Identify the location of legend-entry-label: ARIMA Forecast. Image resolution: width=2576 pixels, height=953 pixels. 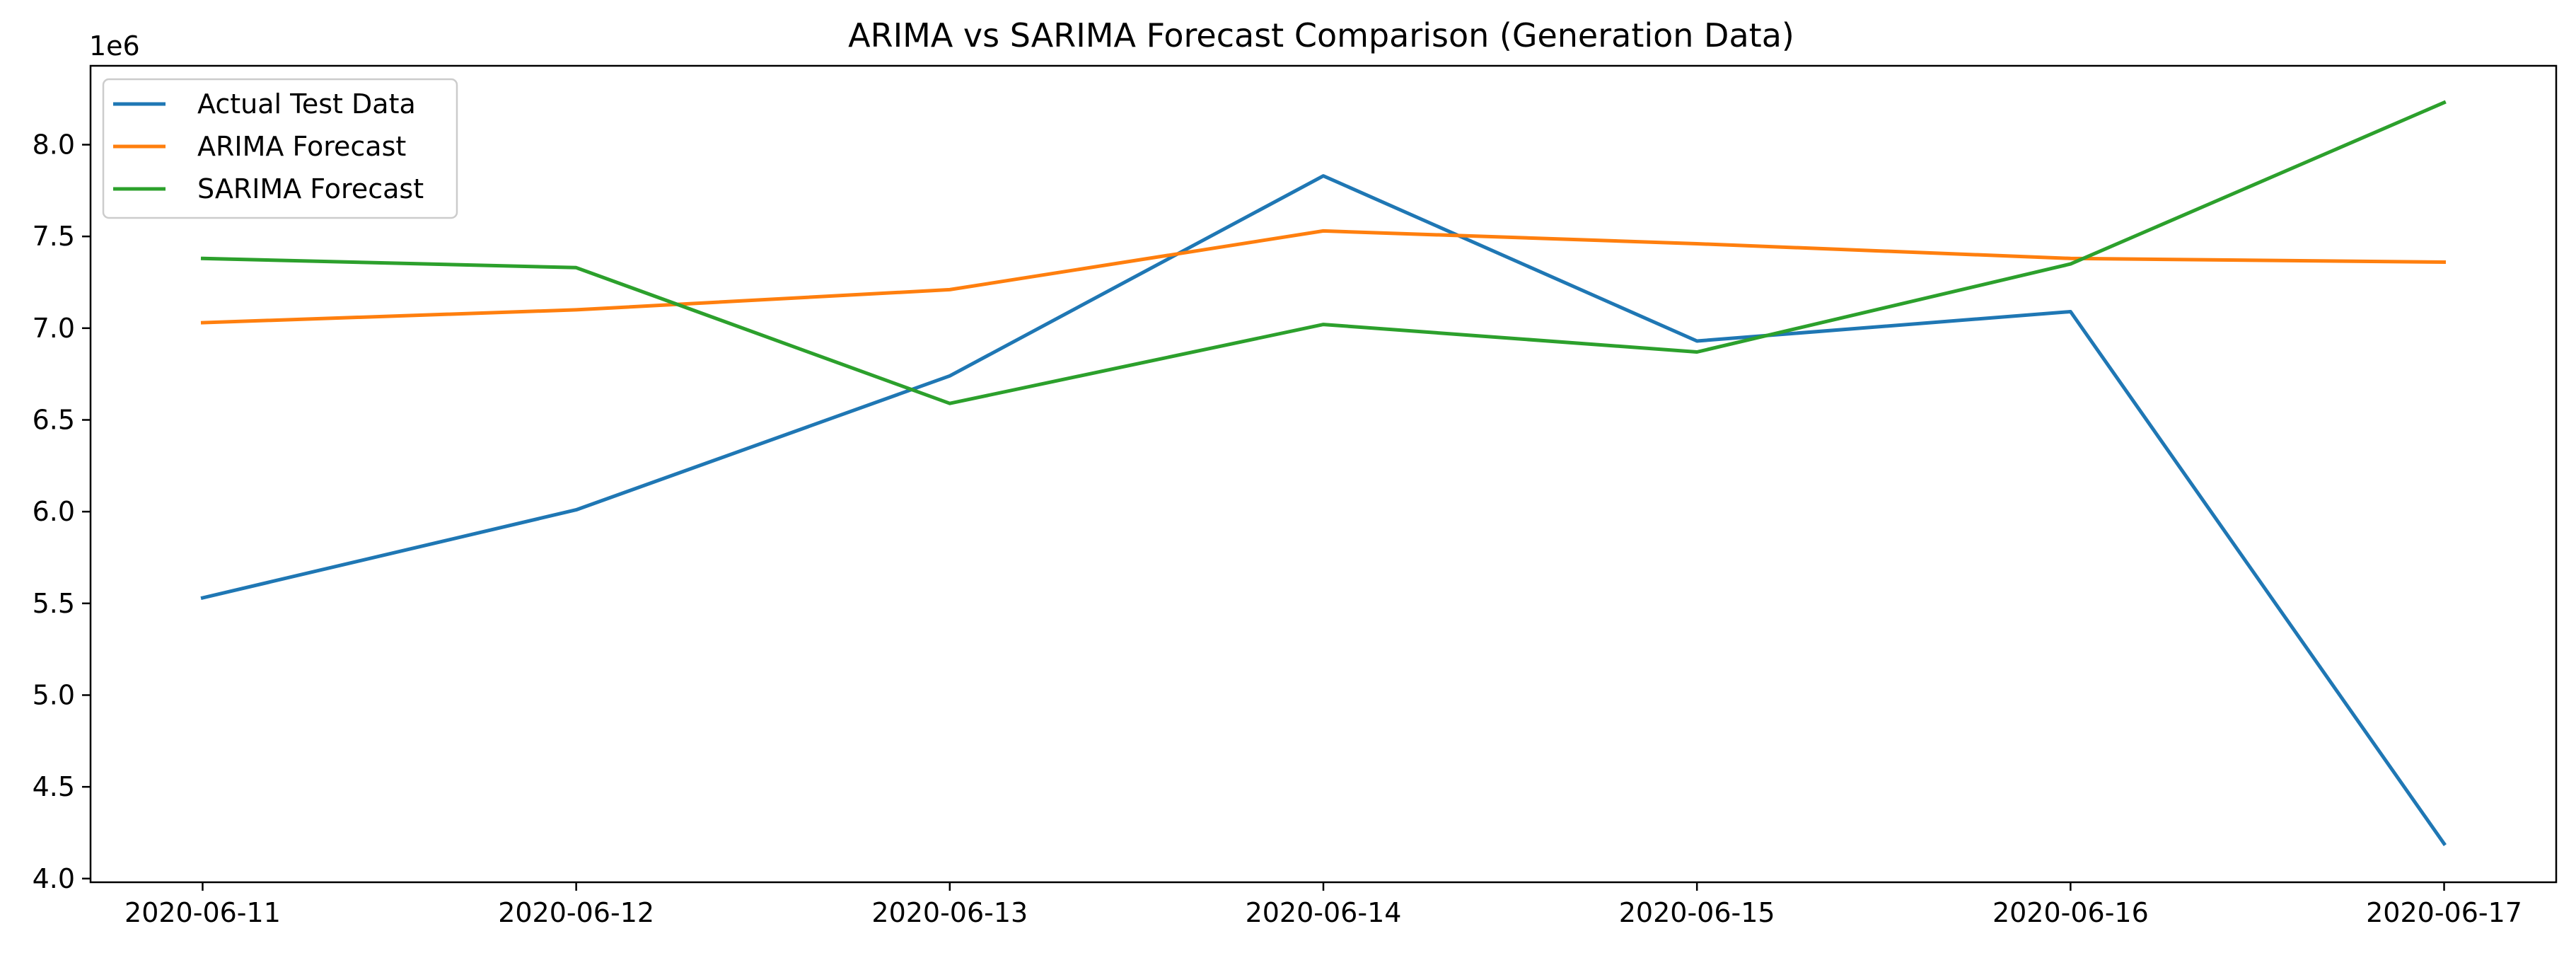
(301, 146).